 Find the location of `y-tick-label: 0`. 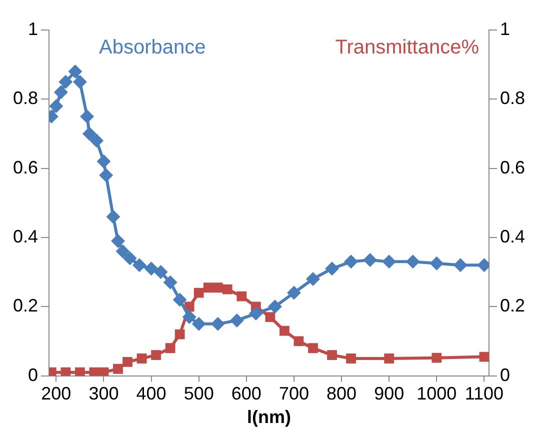

y-tick-label: 0 is located at coordinates (33, 374).